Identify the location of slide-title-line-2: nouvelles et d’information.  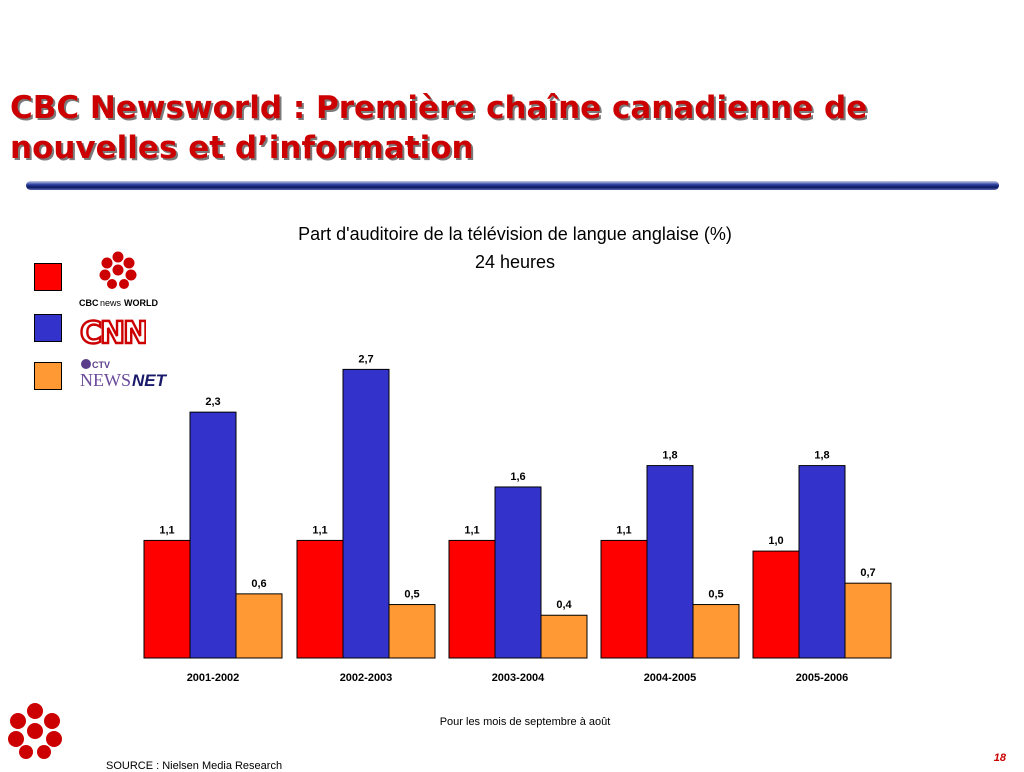
(242, 148).